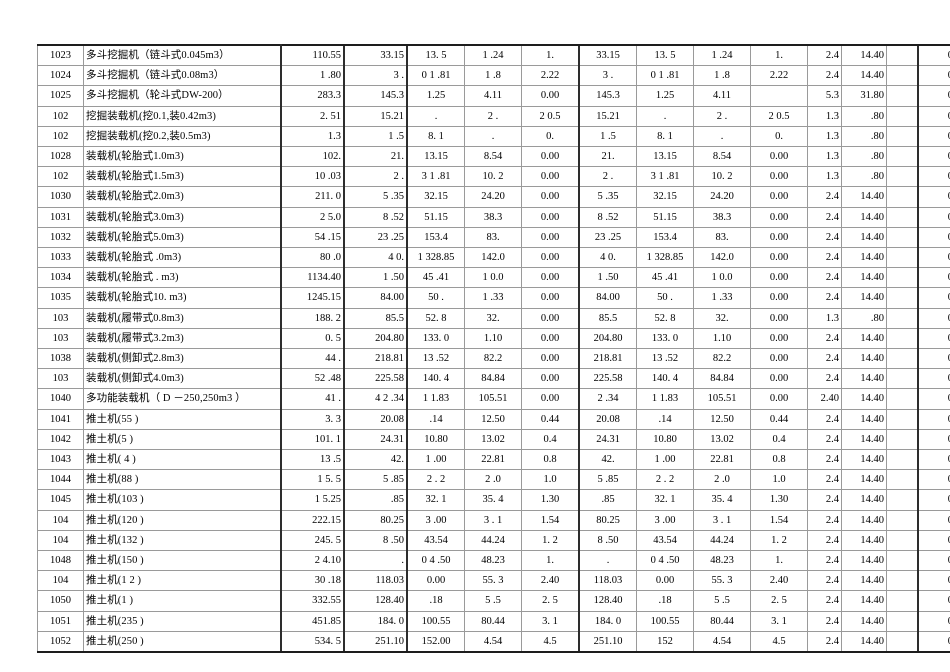 The height and width of the screenshot is (672, 950). What do you see at coordinates (435, 96) in the screenshot?
I see `cell-c3: 1.25` at bounding box center [435, 96].